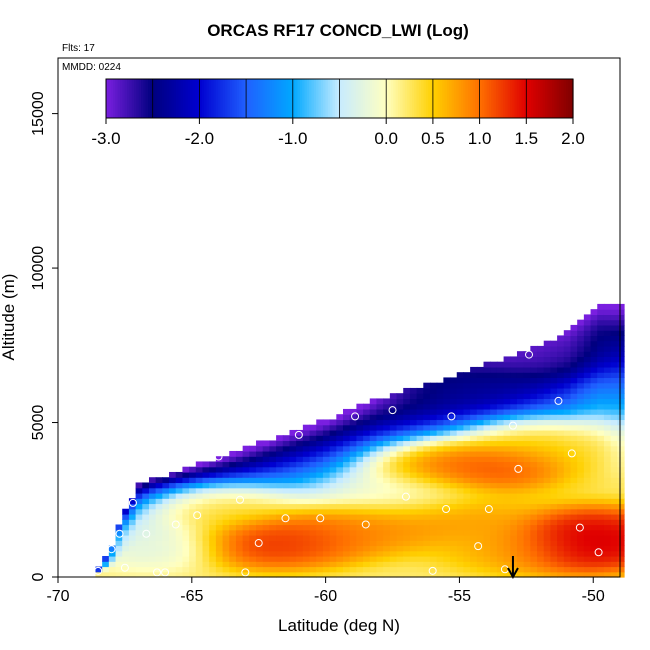 This screenshot has height=650, width=650. I want to click on chart-title: ORCAS RF17 CONCD_LWI (Log), so click(338, 30).